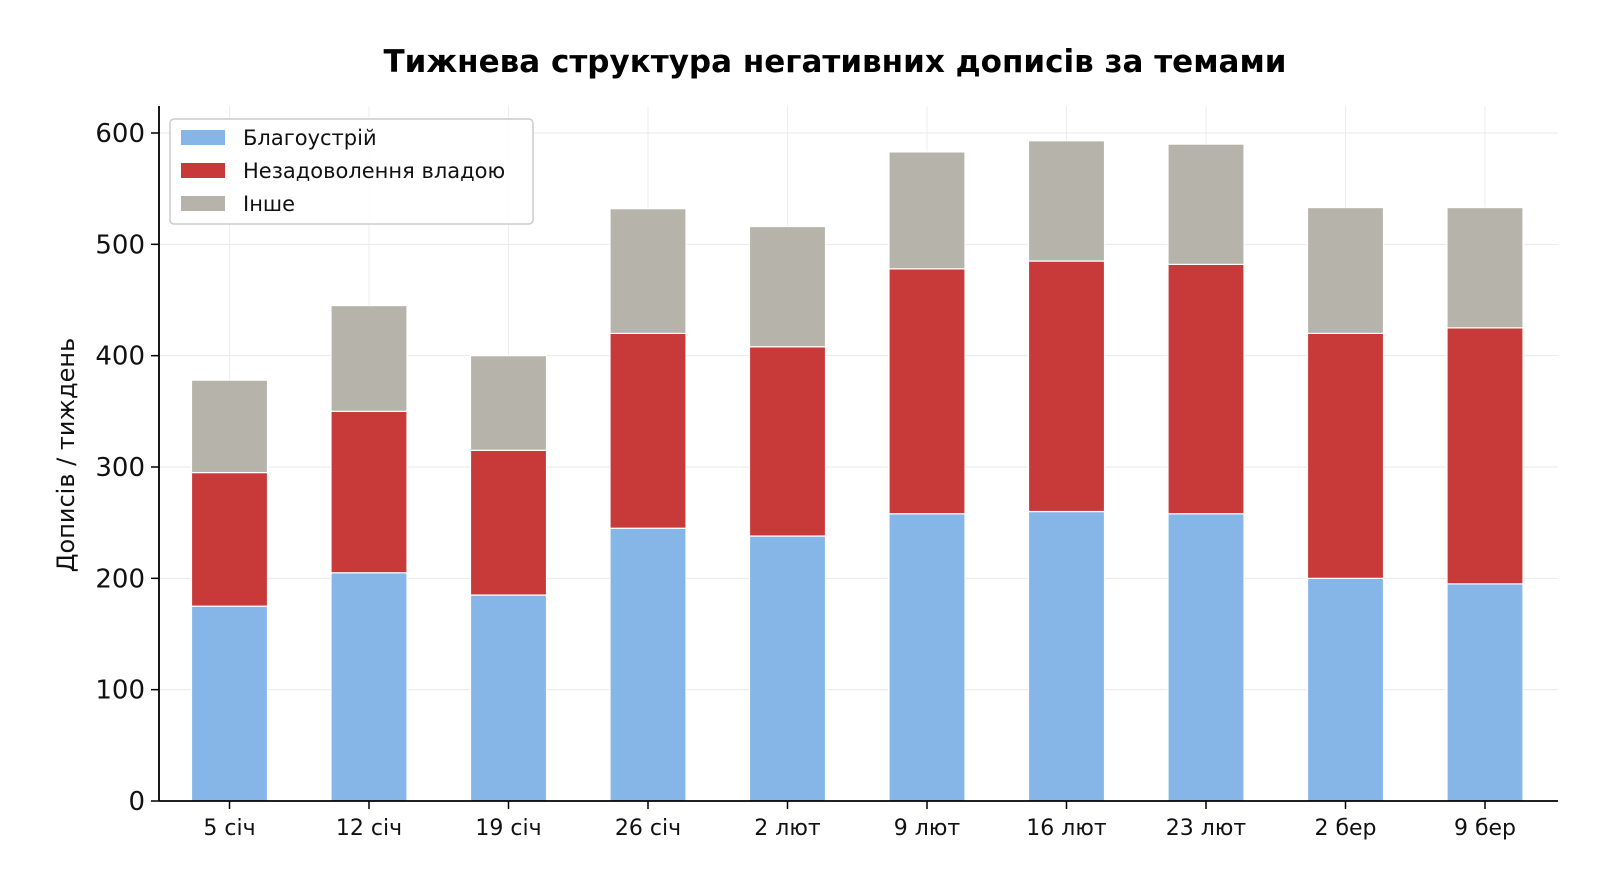  I want to click on legend-label-nezadovolennia: Незадоволення владою, so click(374, 171).